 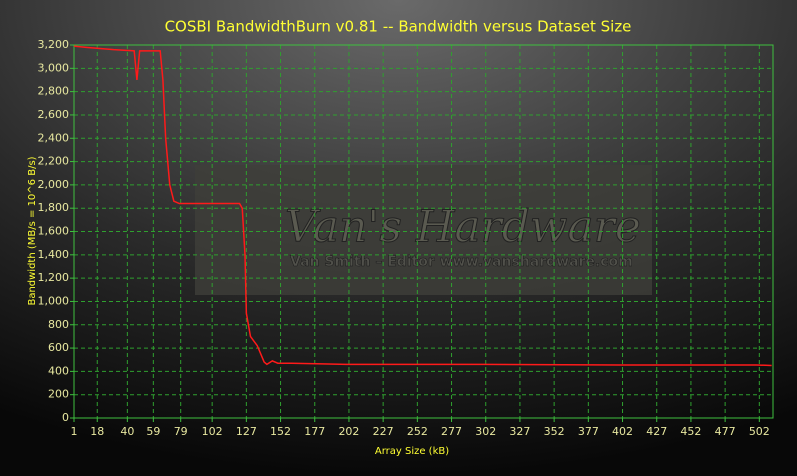 I want to click on x-tick-label: 127, so click(x=246, y=431).